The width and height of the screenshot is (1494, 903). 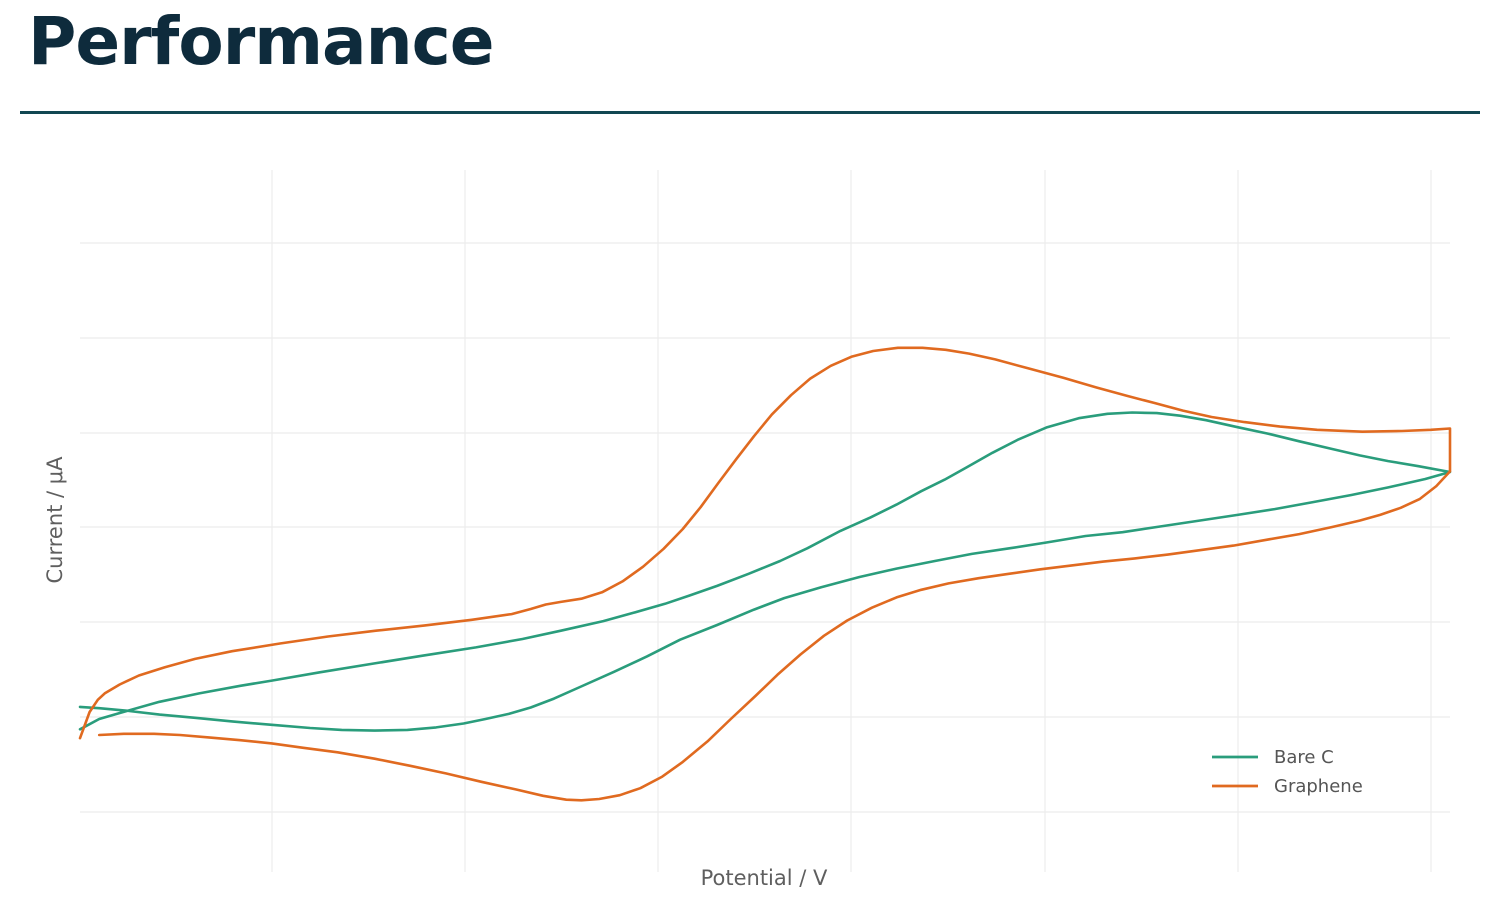 I want to click on title-divider, so click(x=750, y=112).